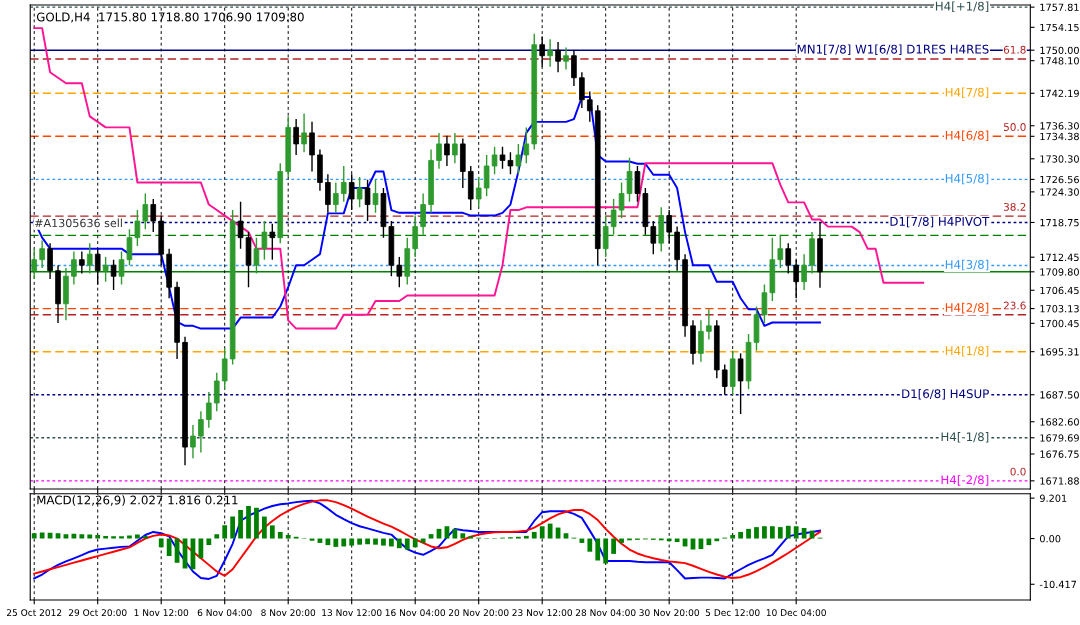 The width and height of the screenshot is (1080, 625). I want to click on y-tick-label: 1695.31, so click(1059, 352).